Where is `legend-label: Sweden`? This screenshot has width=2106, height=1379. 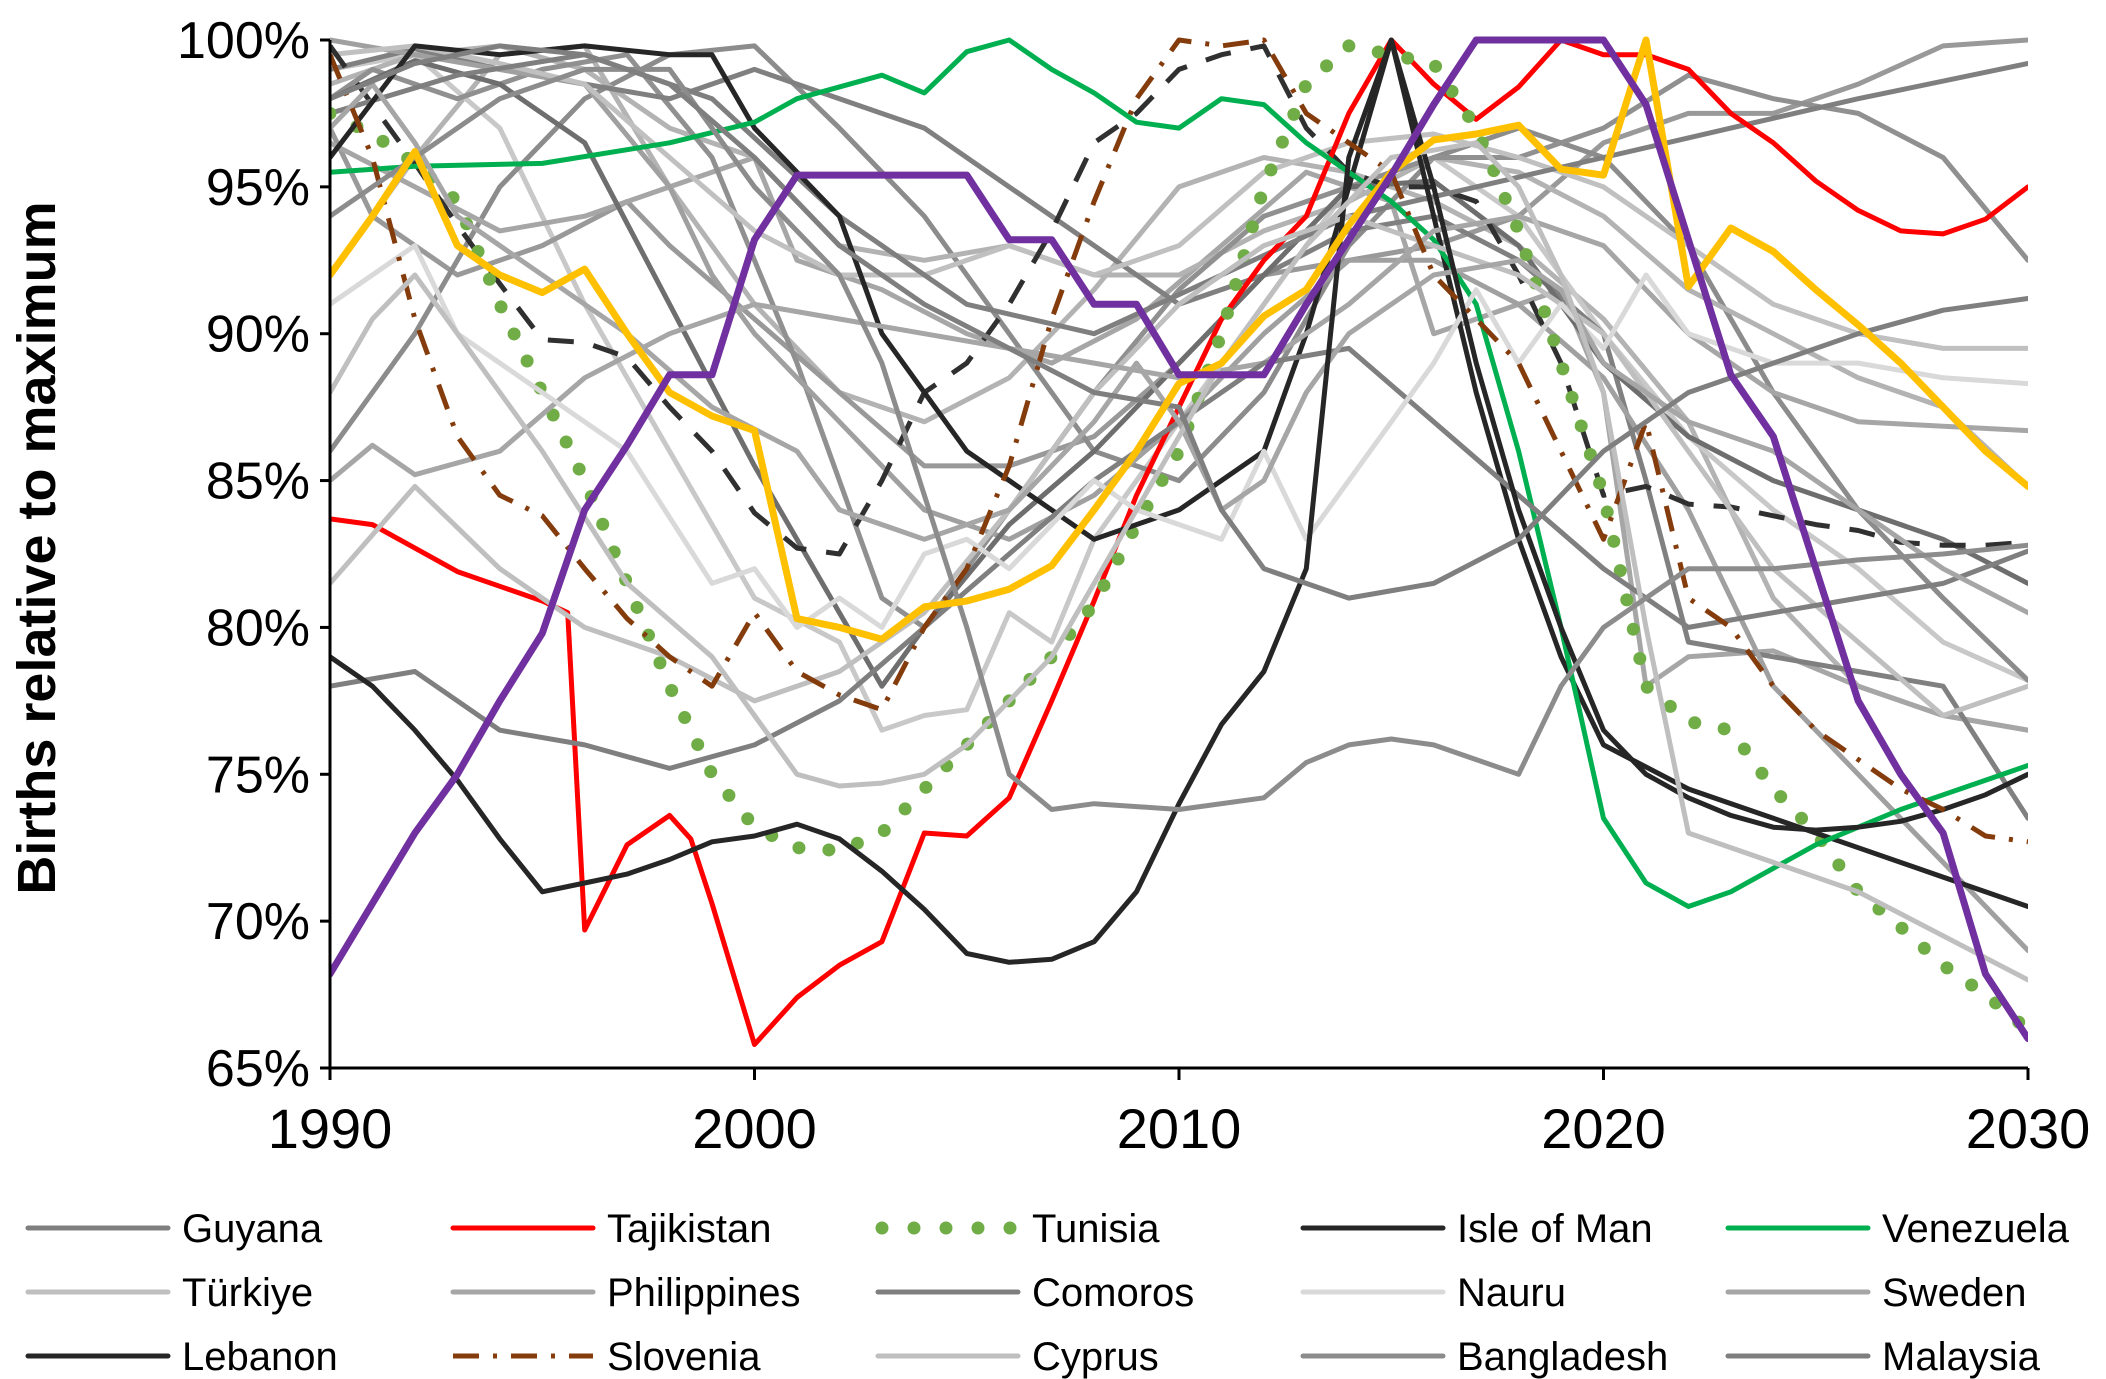
legend-label: Sweden is located at coordinates (1954, 1293).